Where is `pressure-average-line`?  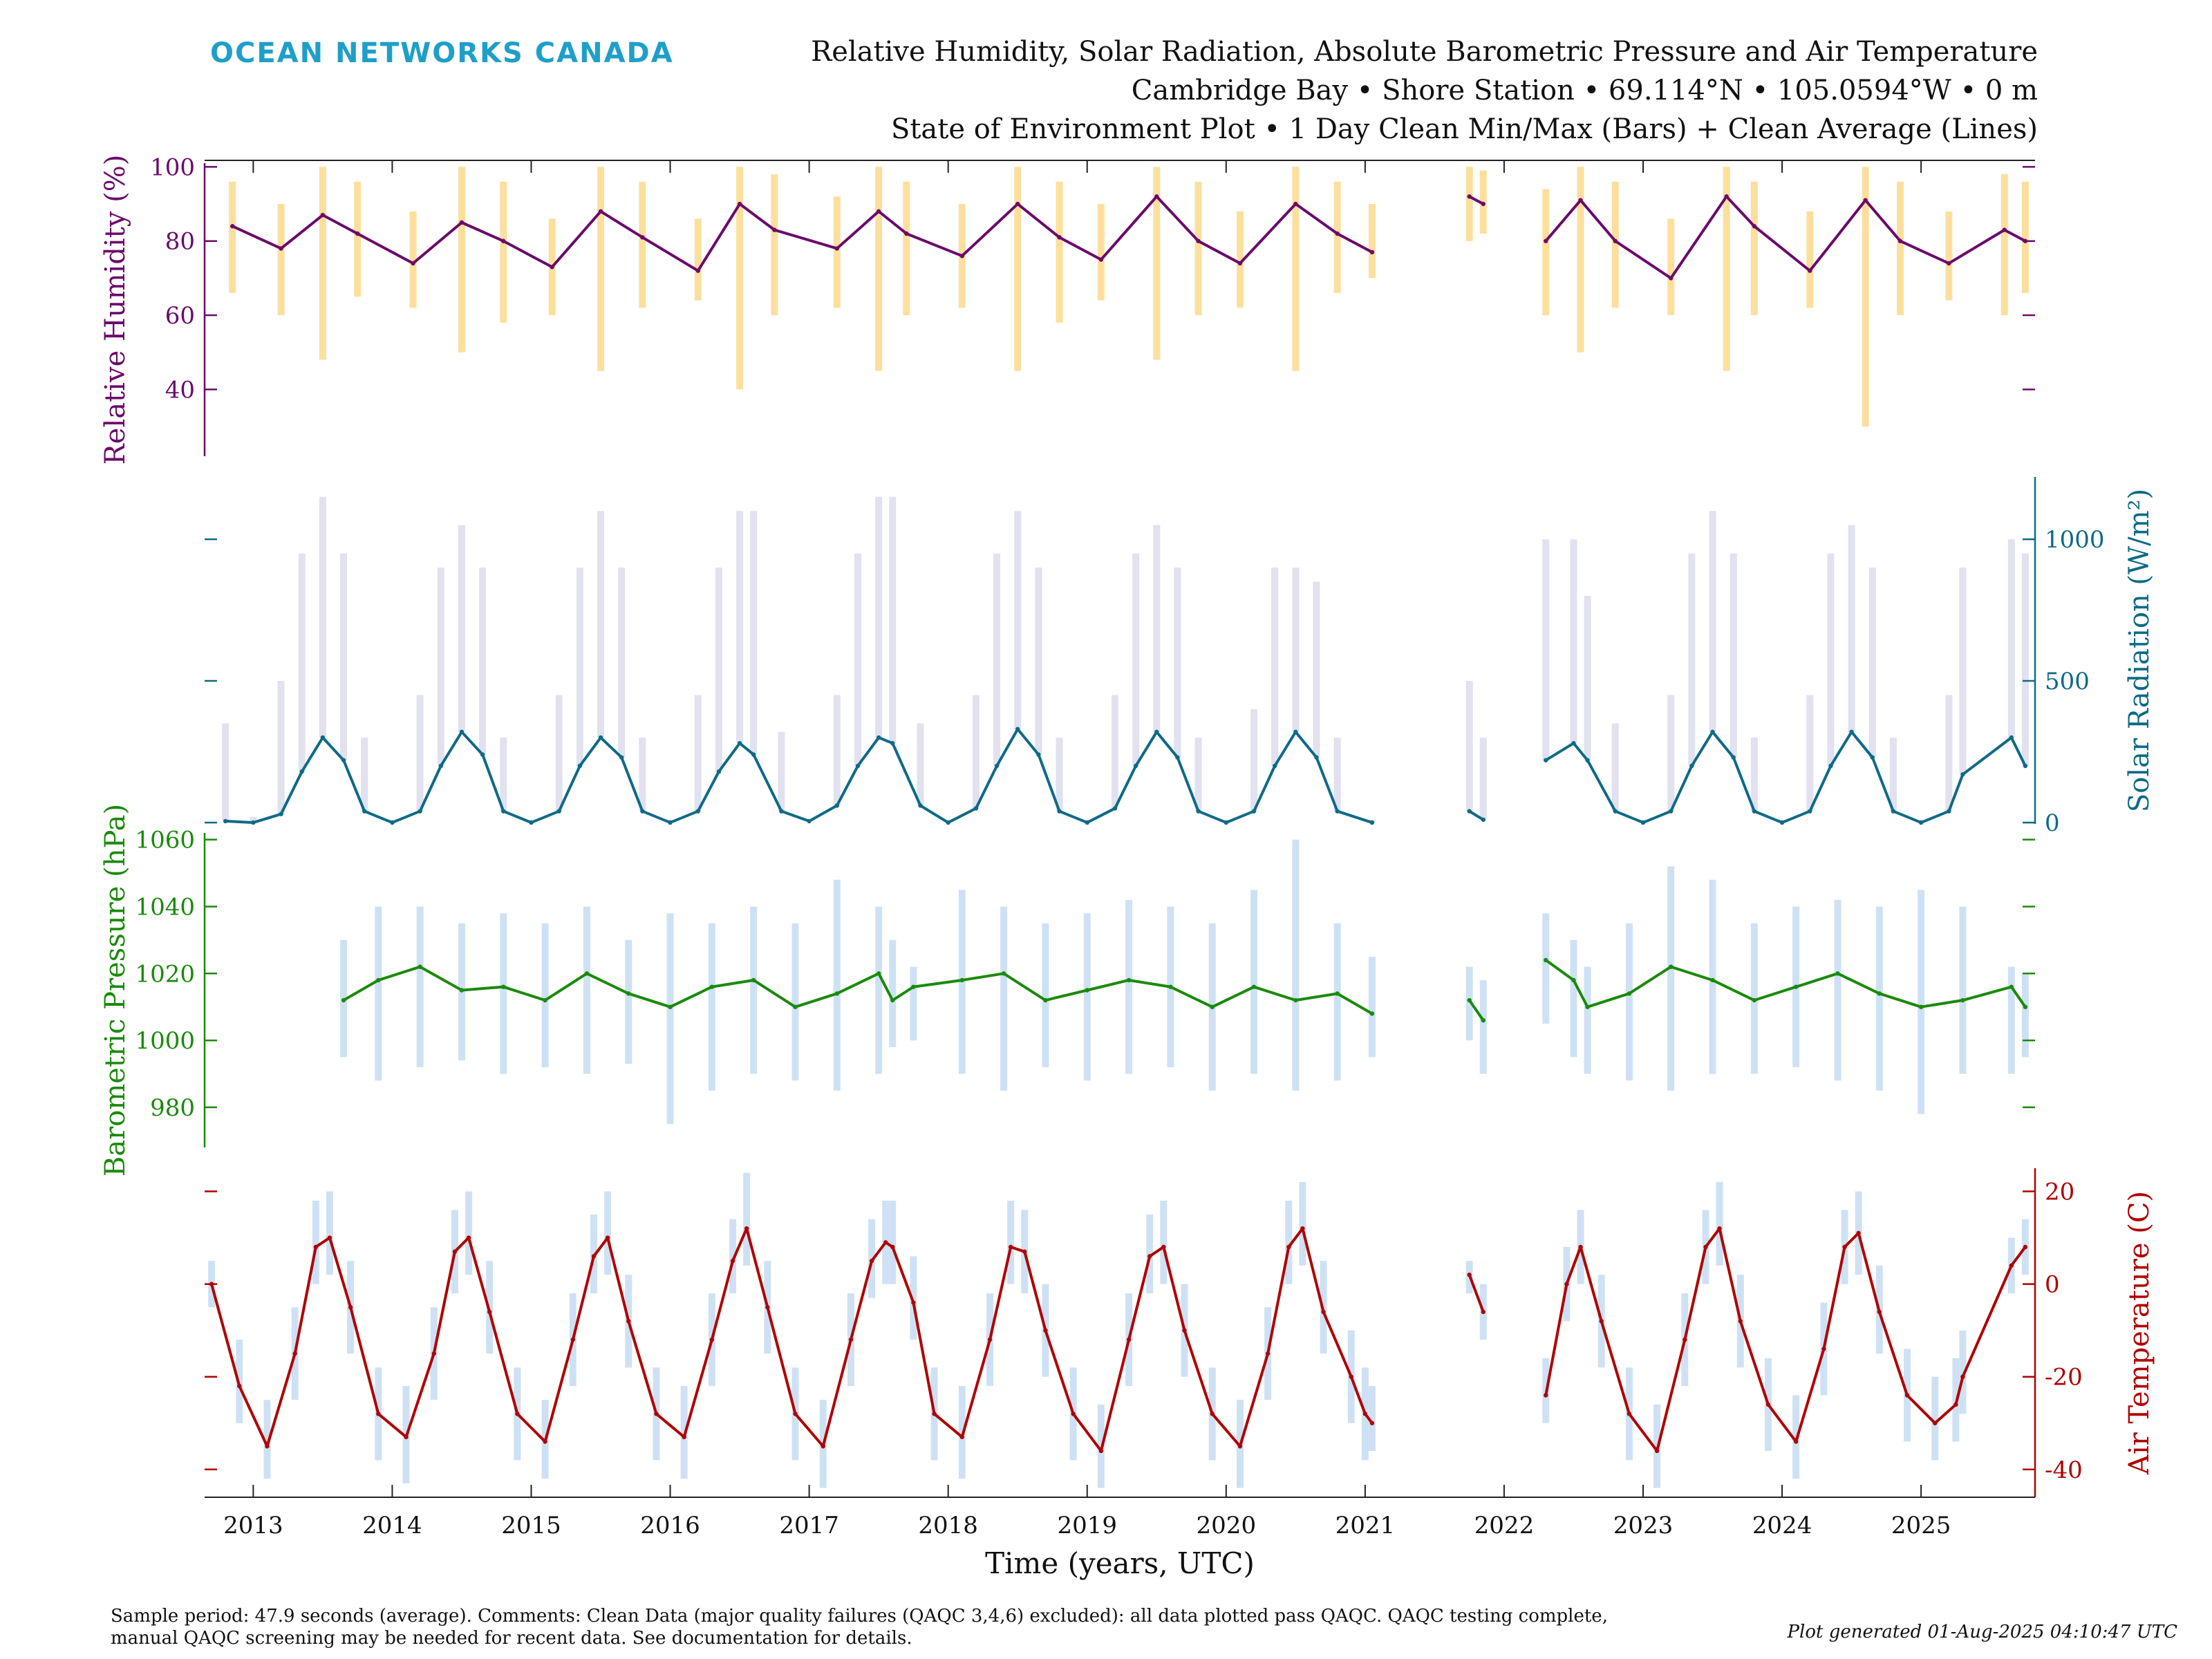
pressure-average-line is located at coordinates (858, 990).